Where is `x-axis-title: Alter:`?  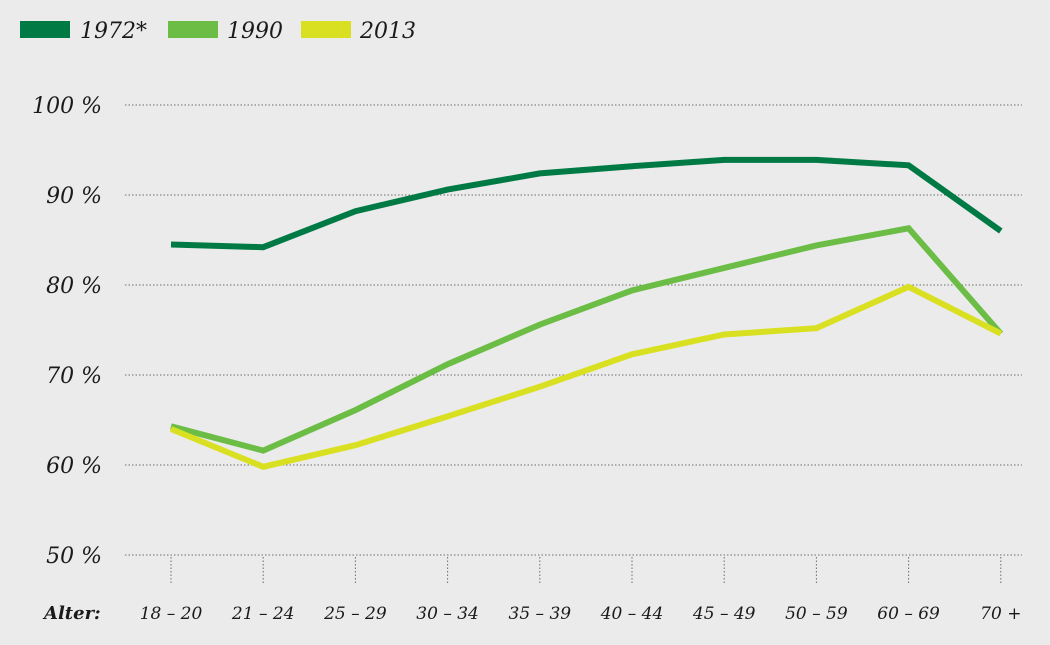 x-axis-title: Alter: is located at coordinates (71, 613).